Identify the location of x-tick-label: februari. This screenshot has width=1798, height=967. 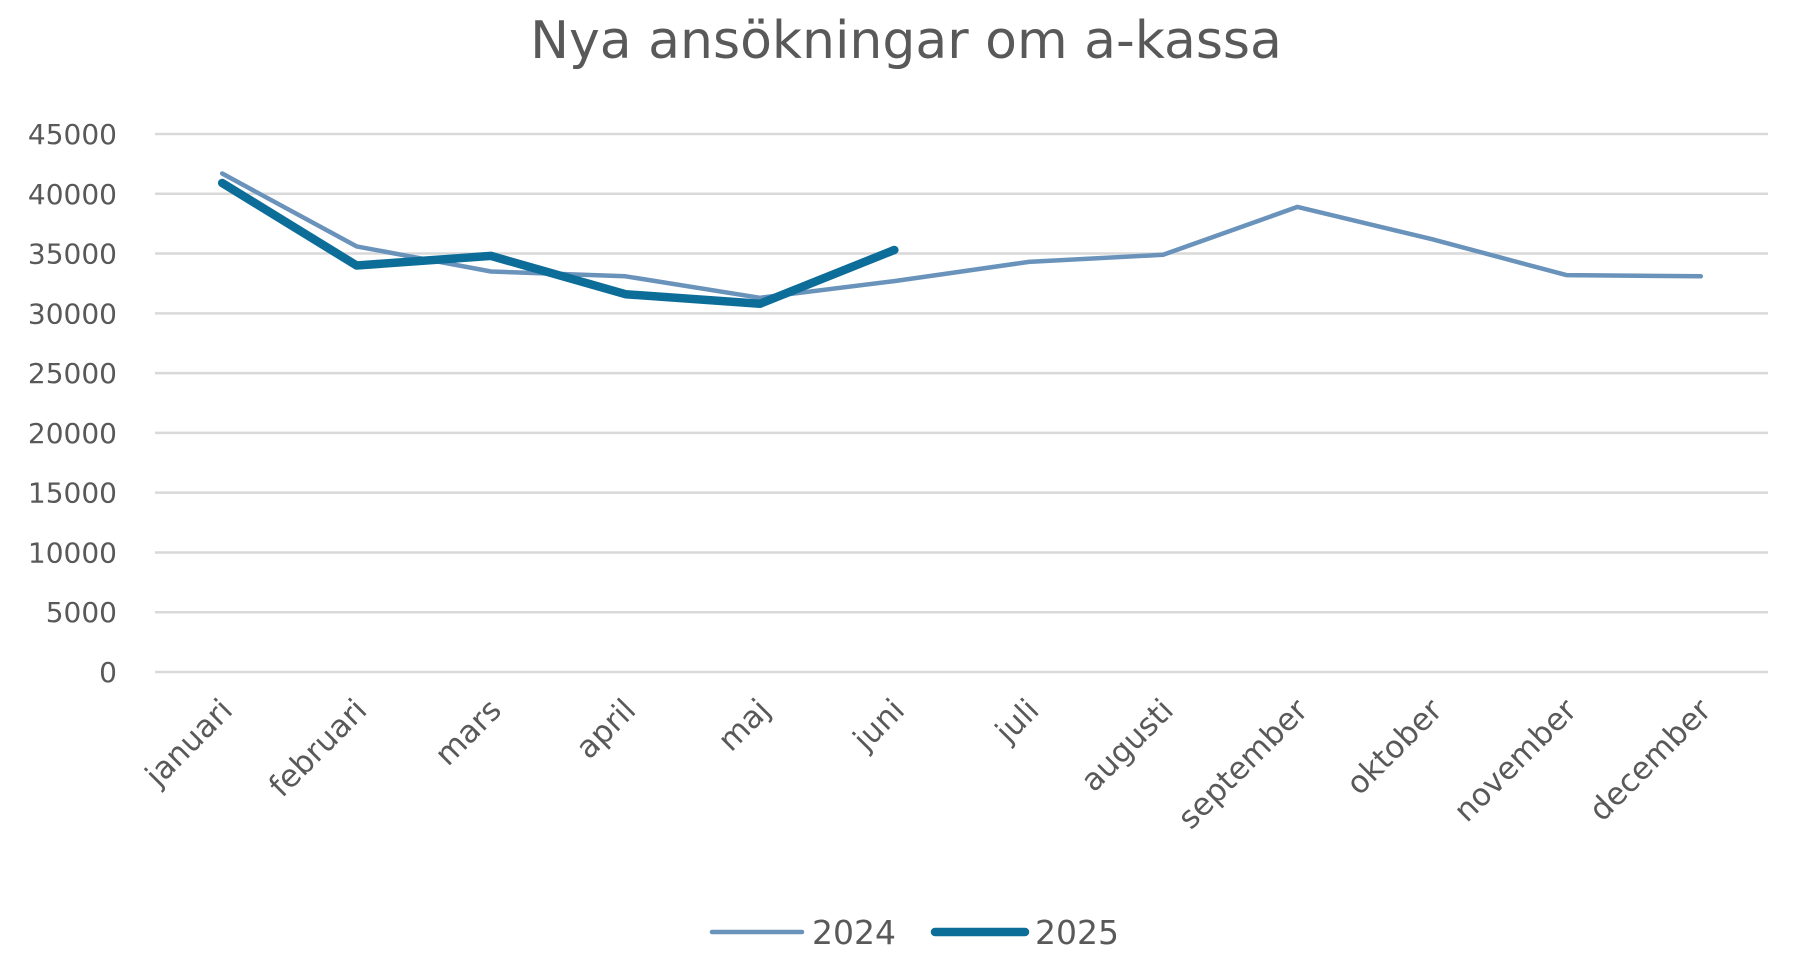
(318, 748).